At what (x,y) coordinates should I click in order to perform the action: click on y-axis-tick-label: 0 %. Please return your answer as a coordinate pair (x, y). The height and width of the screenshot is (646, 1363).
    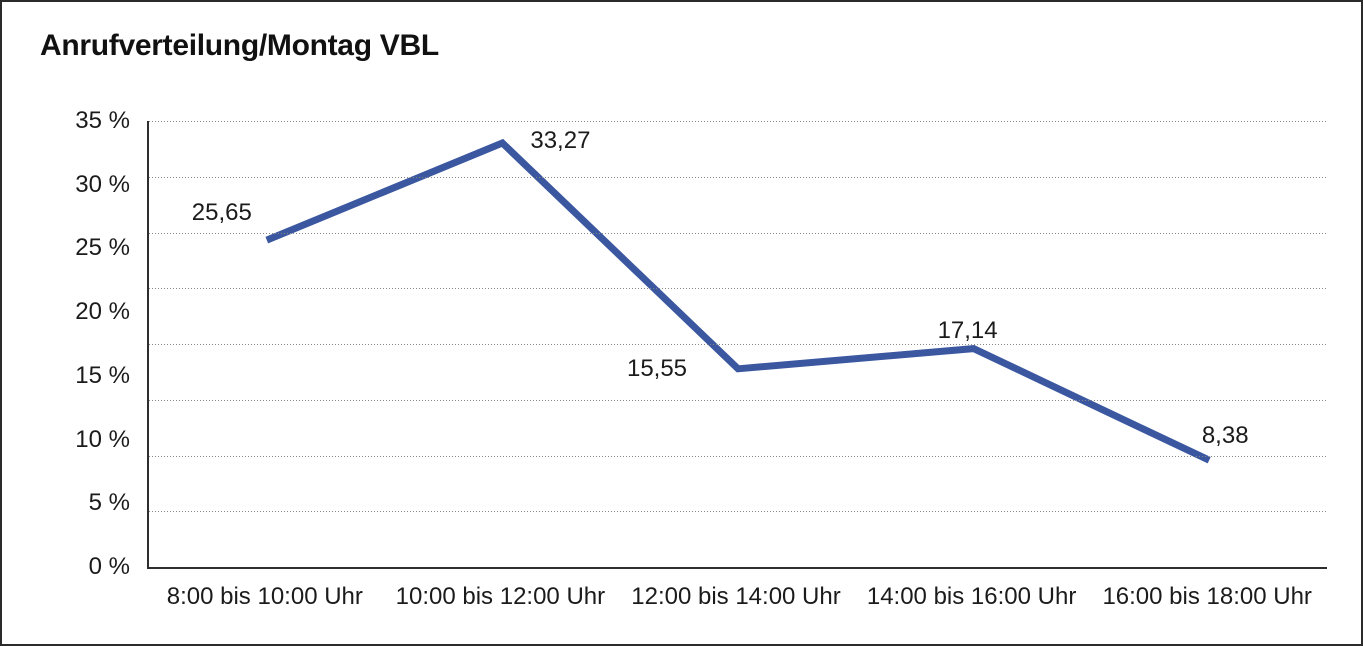
    Looking at the image, I should click on (109, 566).